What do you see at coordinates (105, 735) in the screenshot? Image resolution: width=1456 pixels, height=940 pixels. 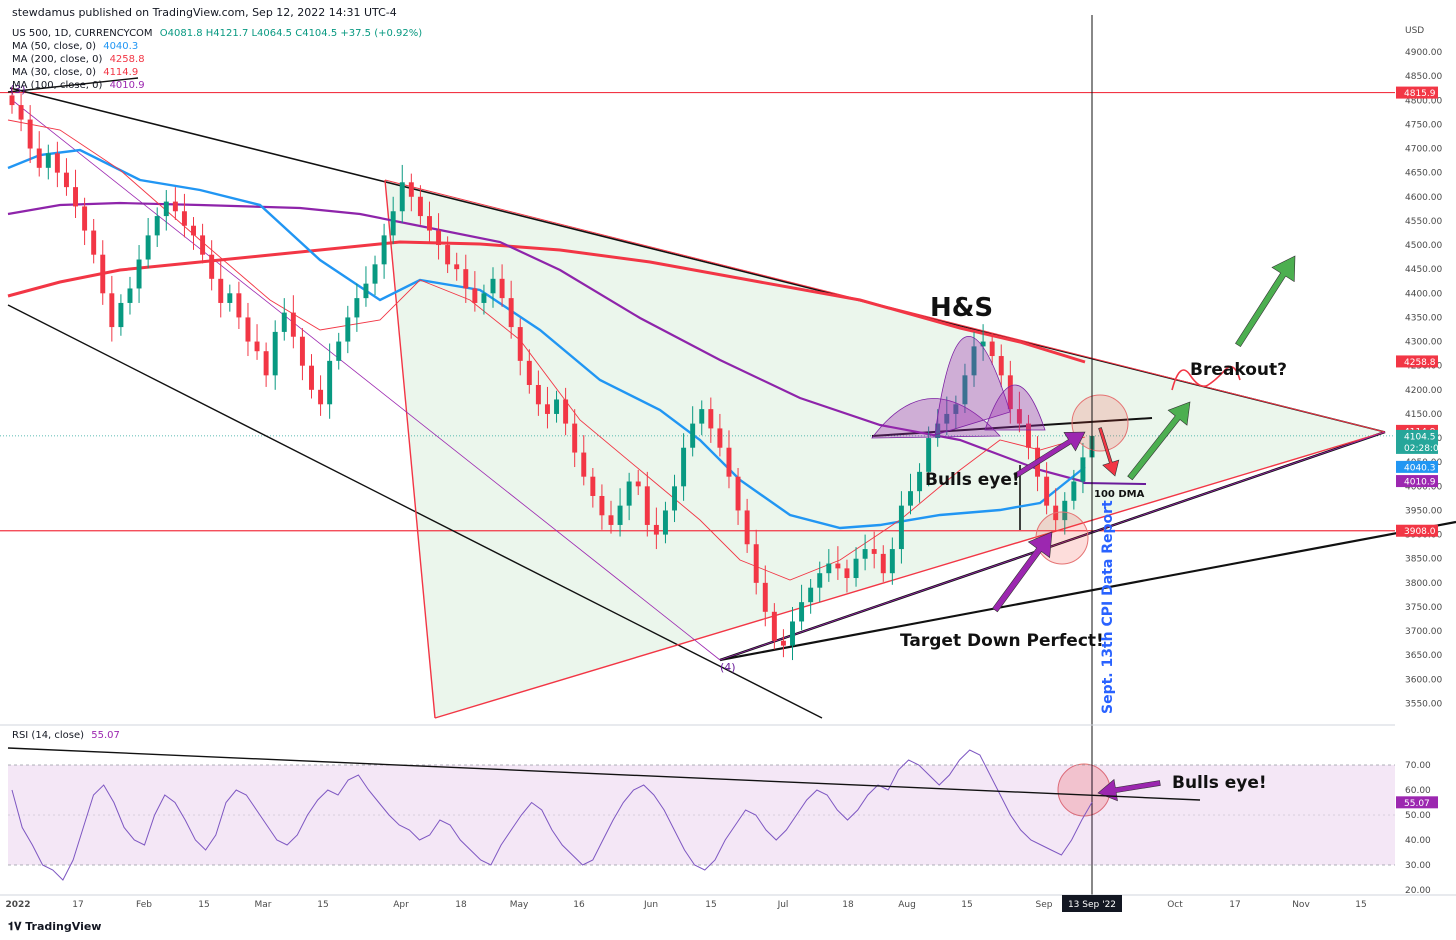 I see `rsi-value: 55.07` at bounding box center [105, 735].